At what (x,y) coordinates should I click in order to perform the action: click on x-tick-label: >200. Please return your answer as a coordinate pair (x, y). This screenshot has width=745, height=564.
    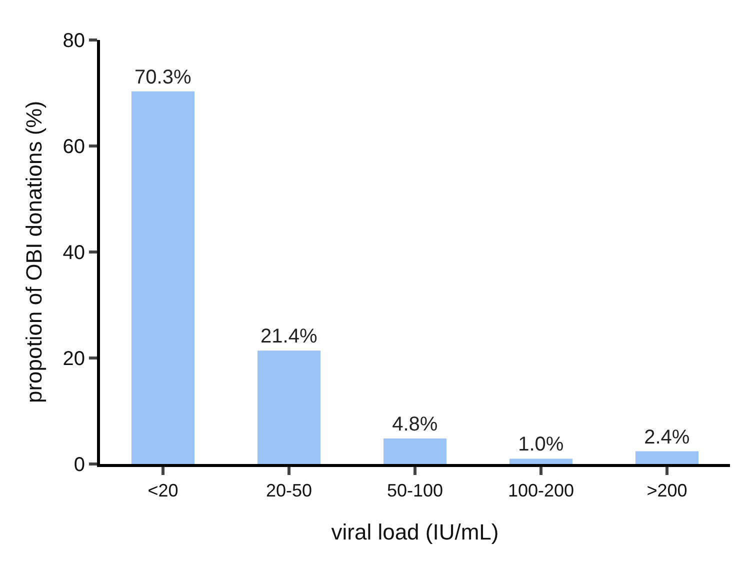
    Looking at the image, I should click on (667, 490).